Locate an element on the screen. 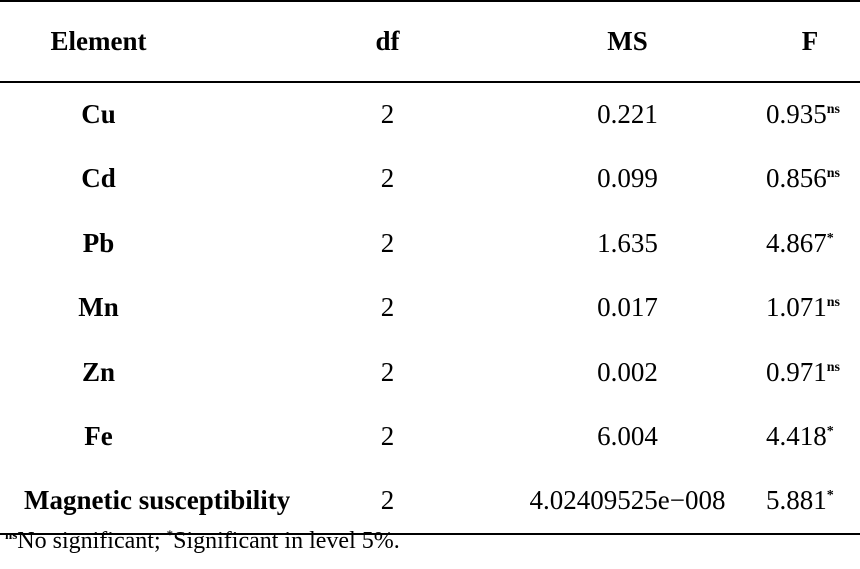 This screenshot has height=569, width=860. footnote-ns-text: No significant; is located at coordinates (92, 541).